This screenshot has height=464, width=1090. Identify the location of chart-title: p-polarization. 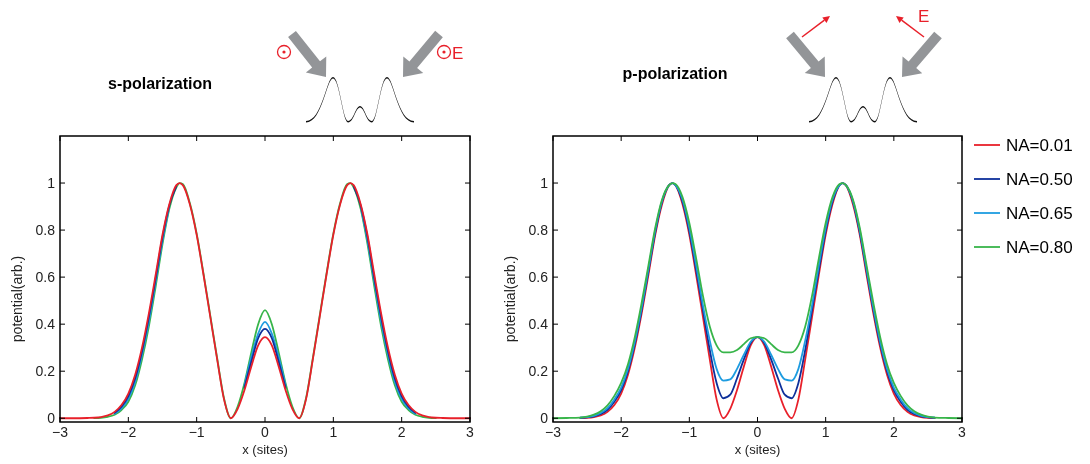
(675, 73).